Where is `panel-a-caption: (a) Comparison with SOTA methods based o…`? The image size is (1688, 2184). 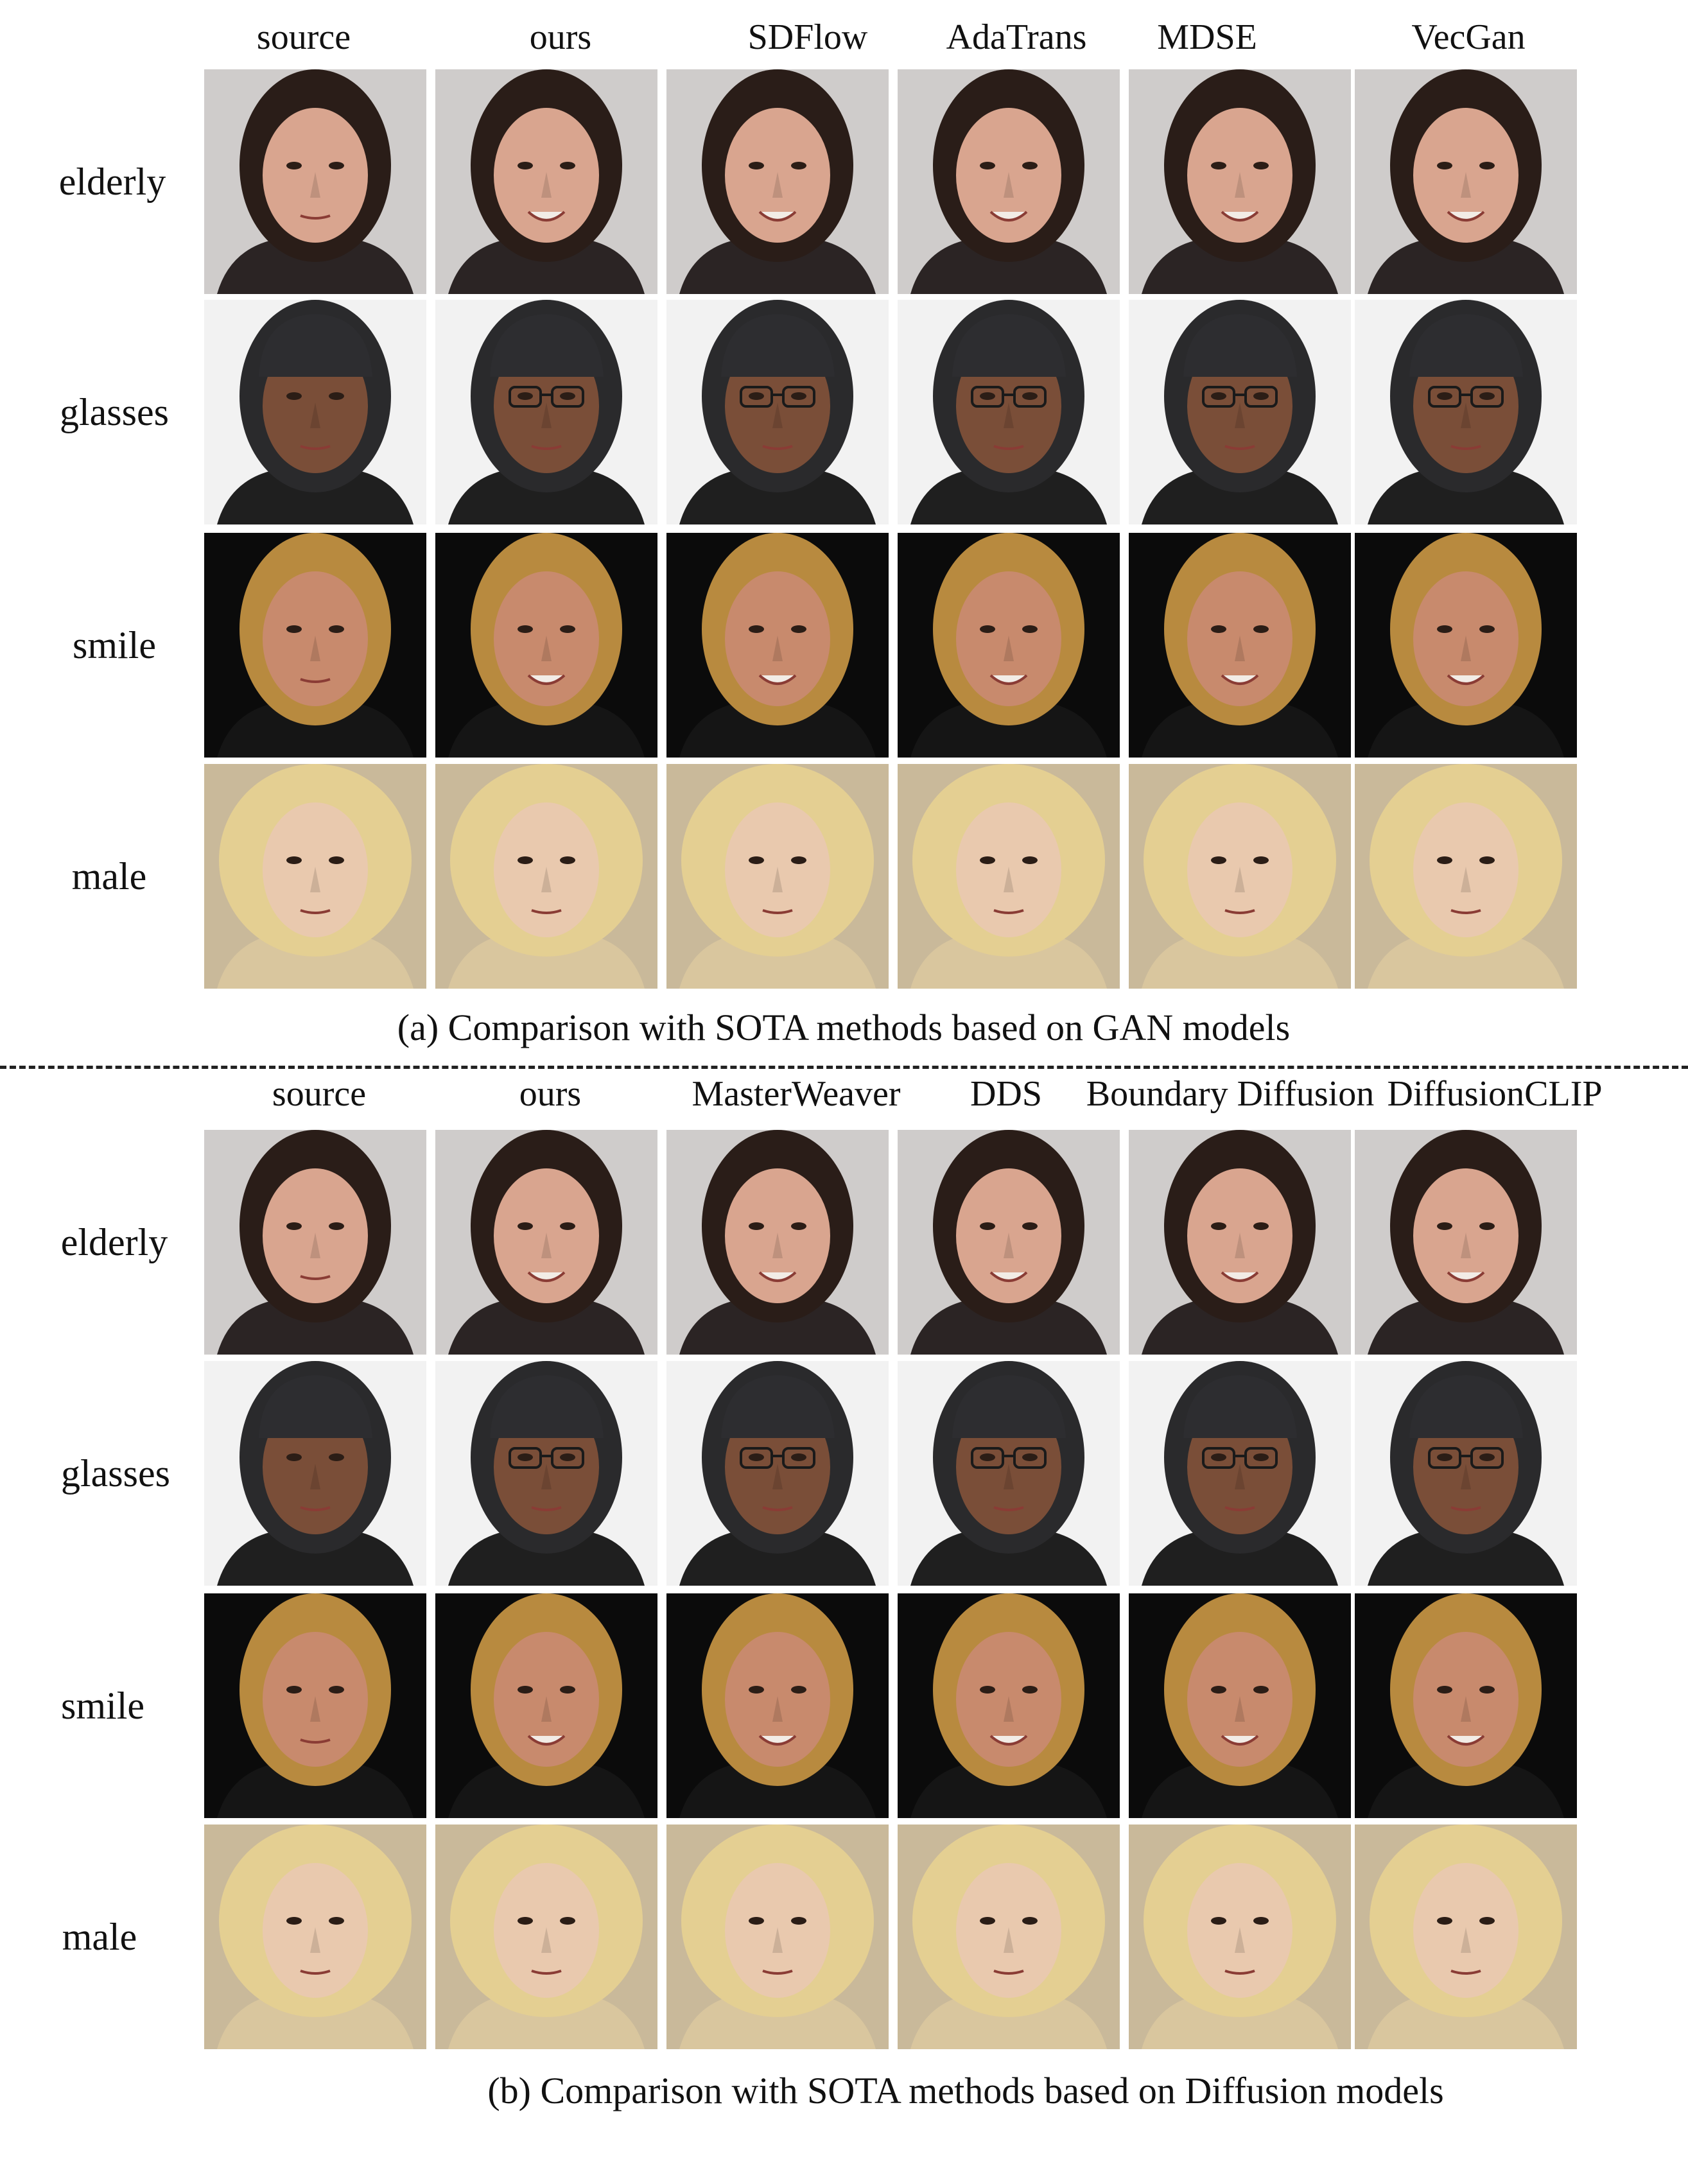 panel-a-caption: (a) Comparison with SOTA methods based o… is located at coordinates (844, 1027).